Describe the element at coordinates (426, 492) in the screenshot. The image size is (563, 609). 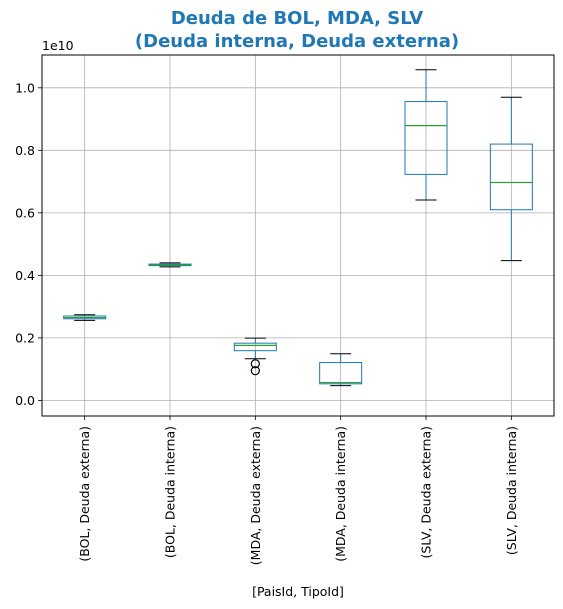
I see `x-tick-label: (SLV, Deuda externa)` at that location.